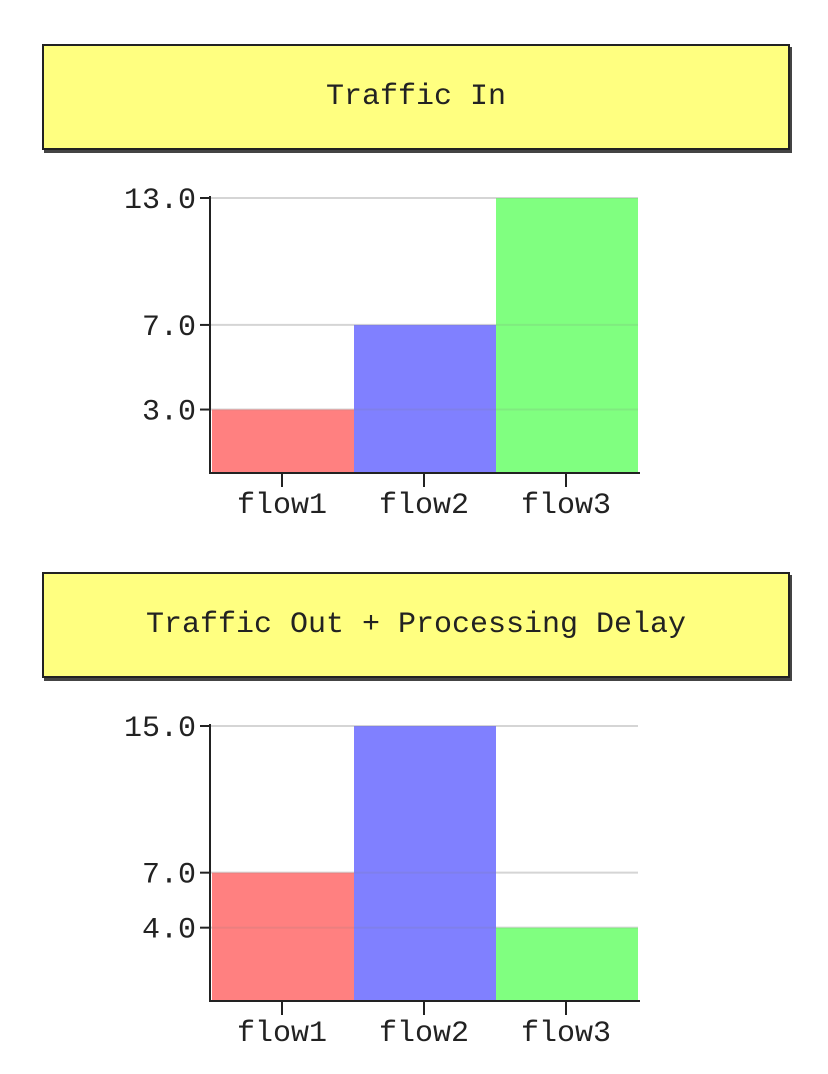  Describe the element at coordinates (160, 729) in the screenshot. I see `y-tick-label: 15.0` at that location.